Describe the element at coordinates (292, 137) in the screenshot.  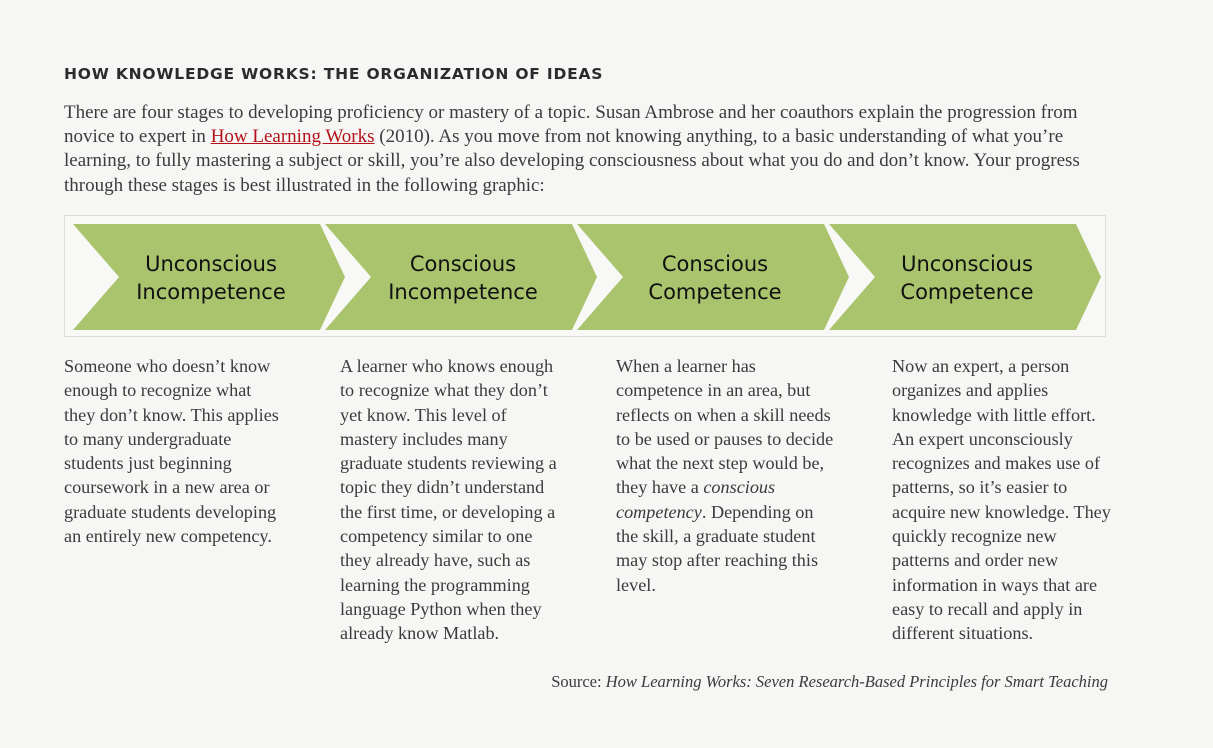
I see `how-learning-works-link: How Learning Works` at that location.